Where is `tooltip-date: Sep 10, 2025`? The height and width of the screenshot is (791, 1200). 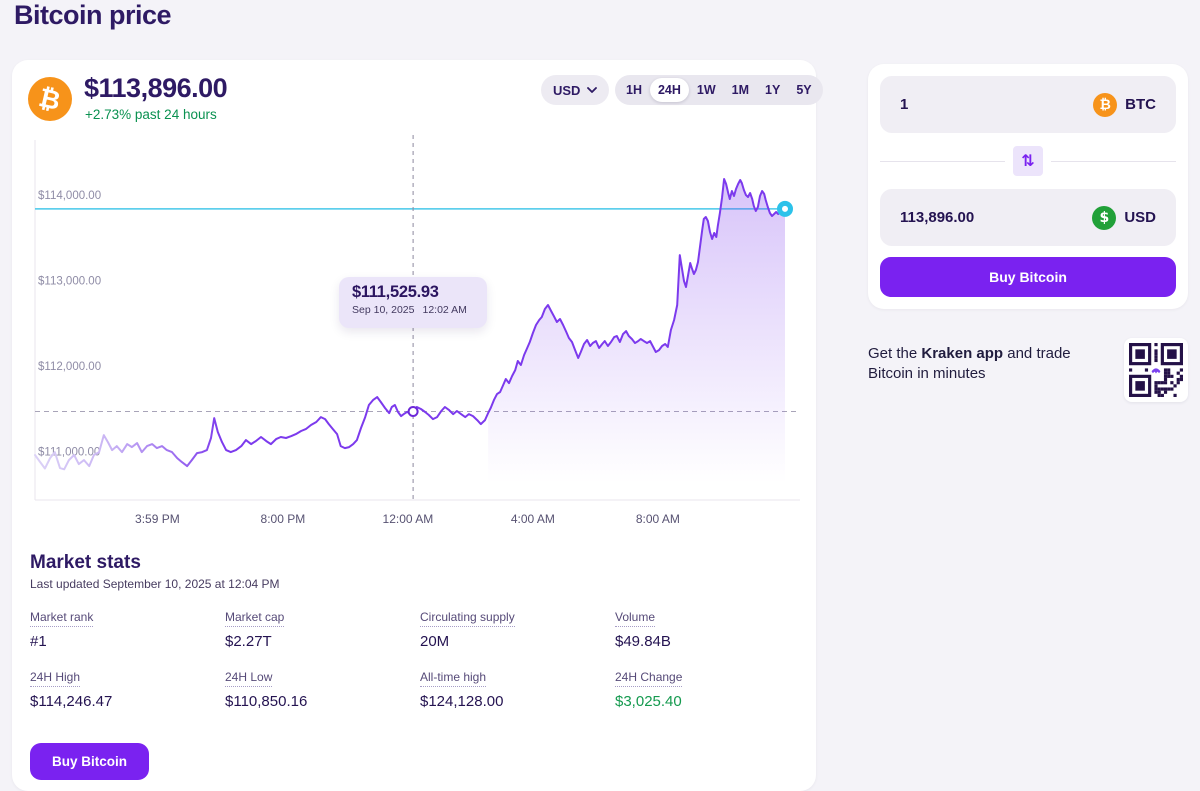
tooltip-date: Sep 10, 2025 is located at coordinates (383, 310).